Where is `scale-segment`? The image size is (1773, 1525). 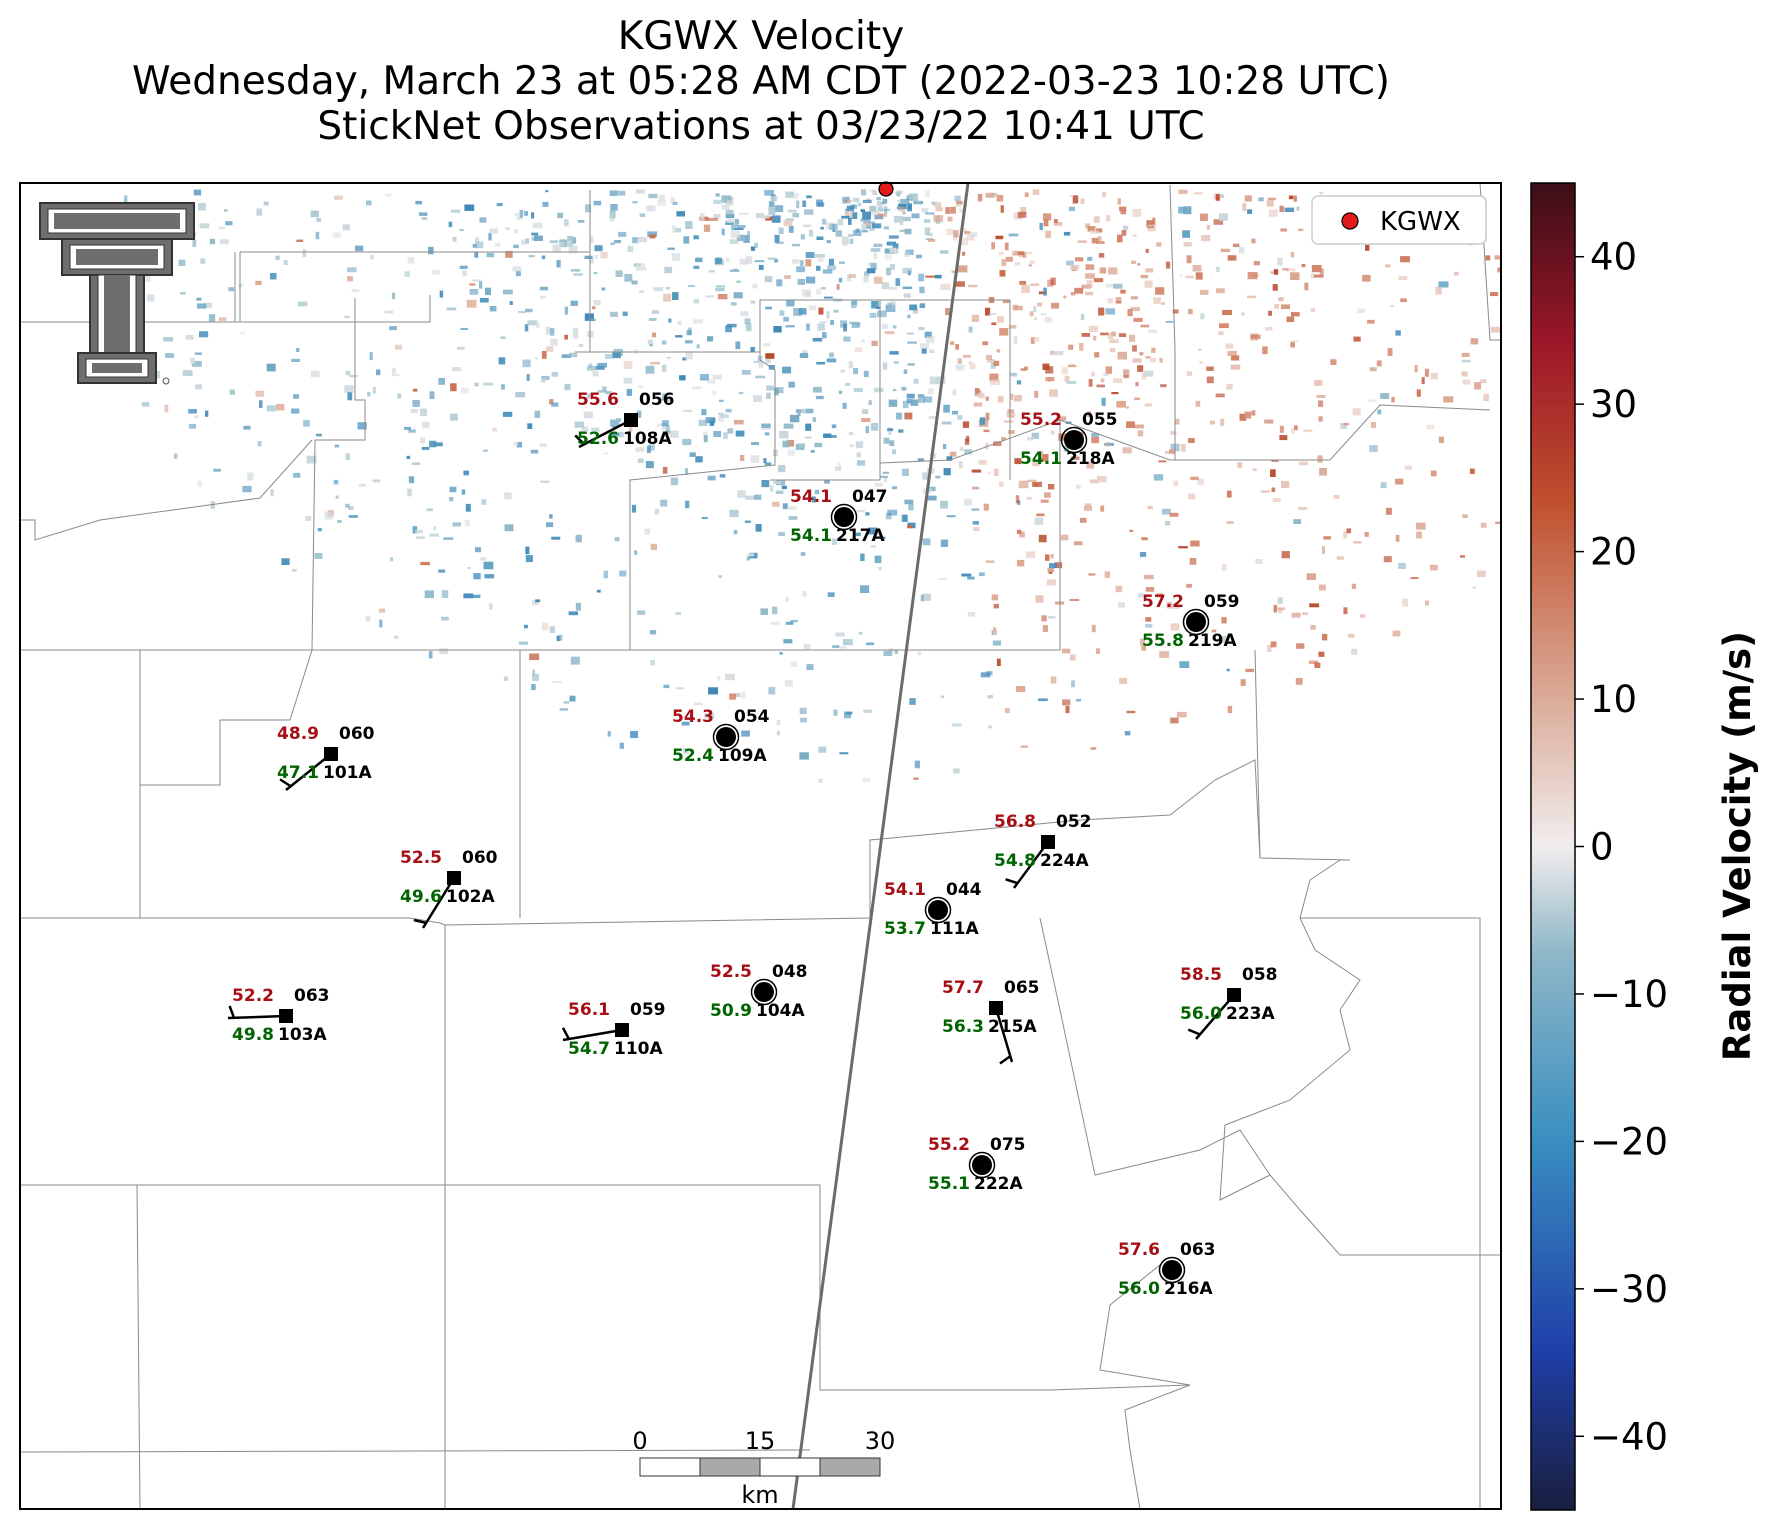
scale-segment is located at coordinates (730, 1467).